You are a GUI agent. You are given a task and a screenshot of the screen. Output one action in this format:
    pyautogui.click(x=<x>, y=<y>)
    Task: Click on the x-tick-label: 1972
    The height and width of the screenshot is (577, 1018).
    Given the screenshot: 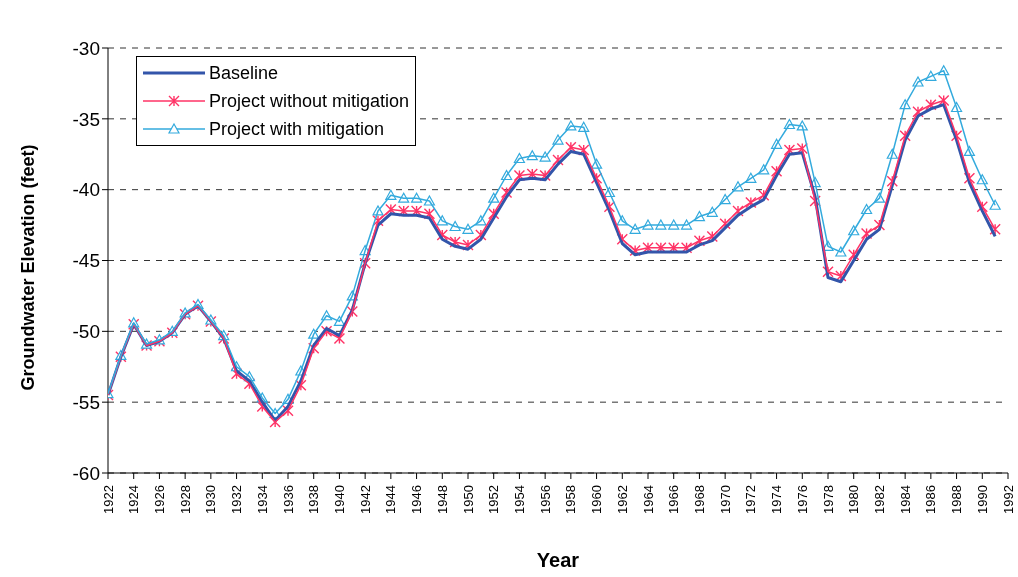 What is the action you would take?
    pyautogui.click(x=751, y=499)
    